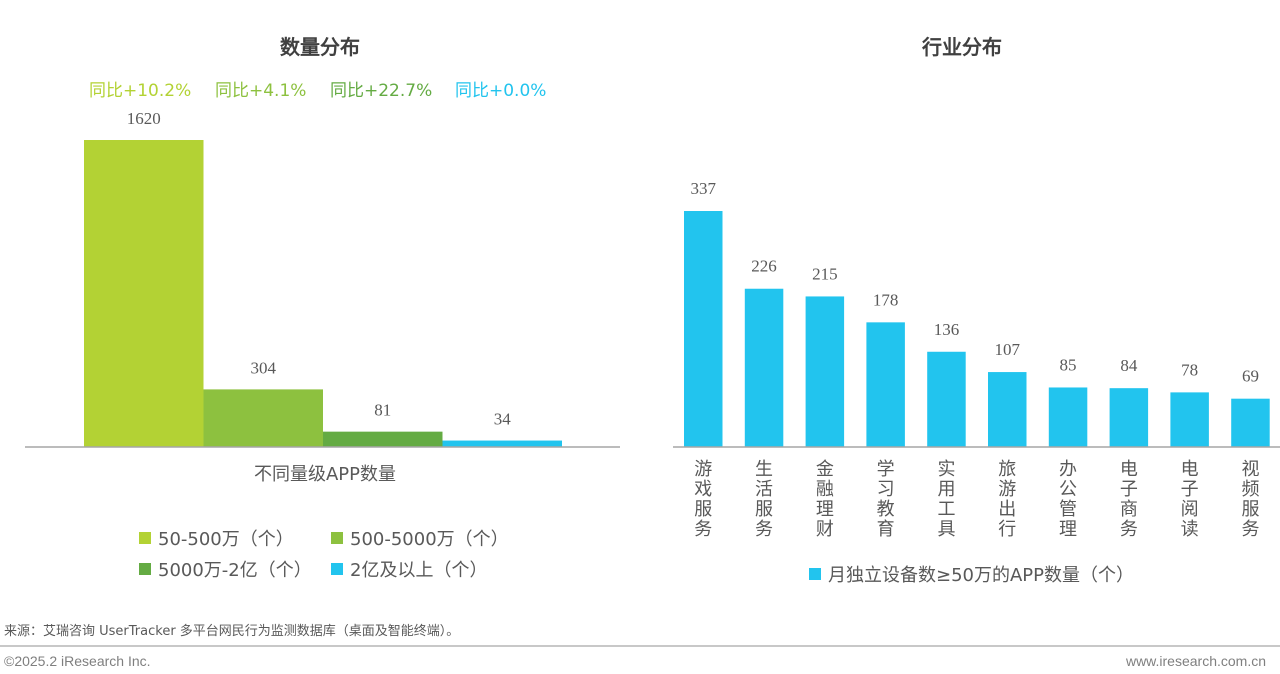 This screenshot has height=674, width=1280. What do you see at coordinates (1129, 365) in the screenshot?
I see `data-label: 84` at bounding box center [1129, 365].